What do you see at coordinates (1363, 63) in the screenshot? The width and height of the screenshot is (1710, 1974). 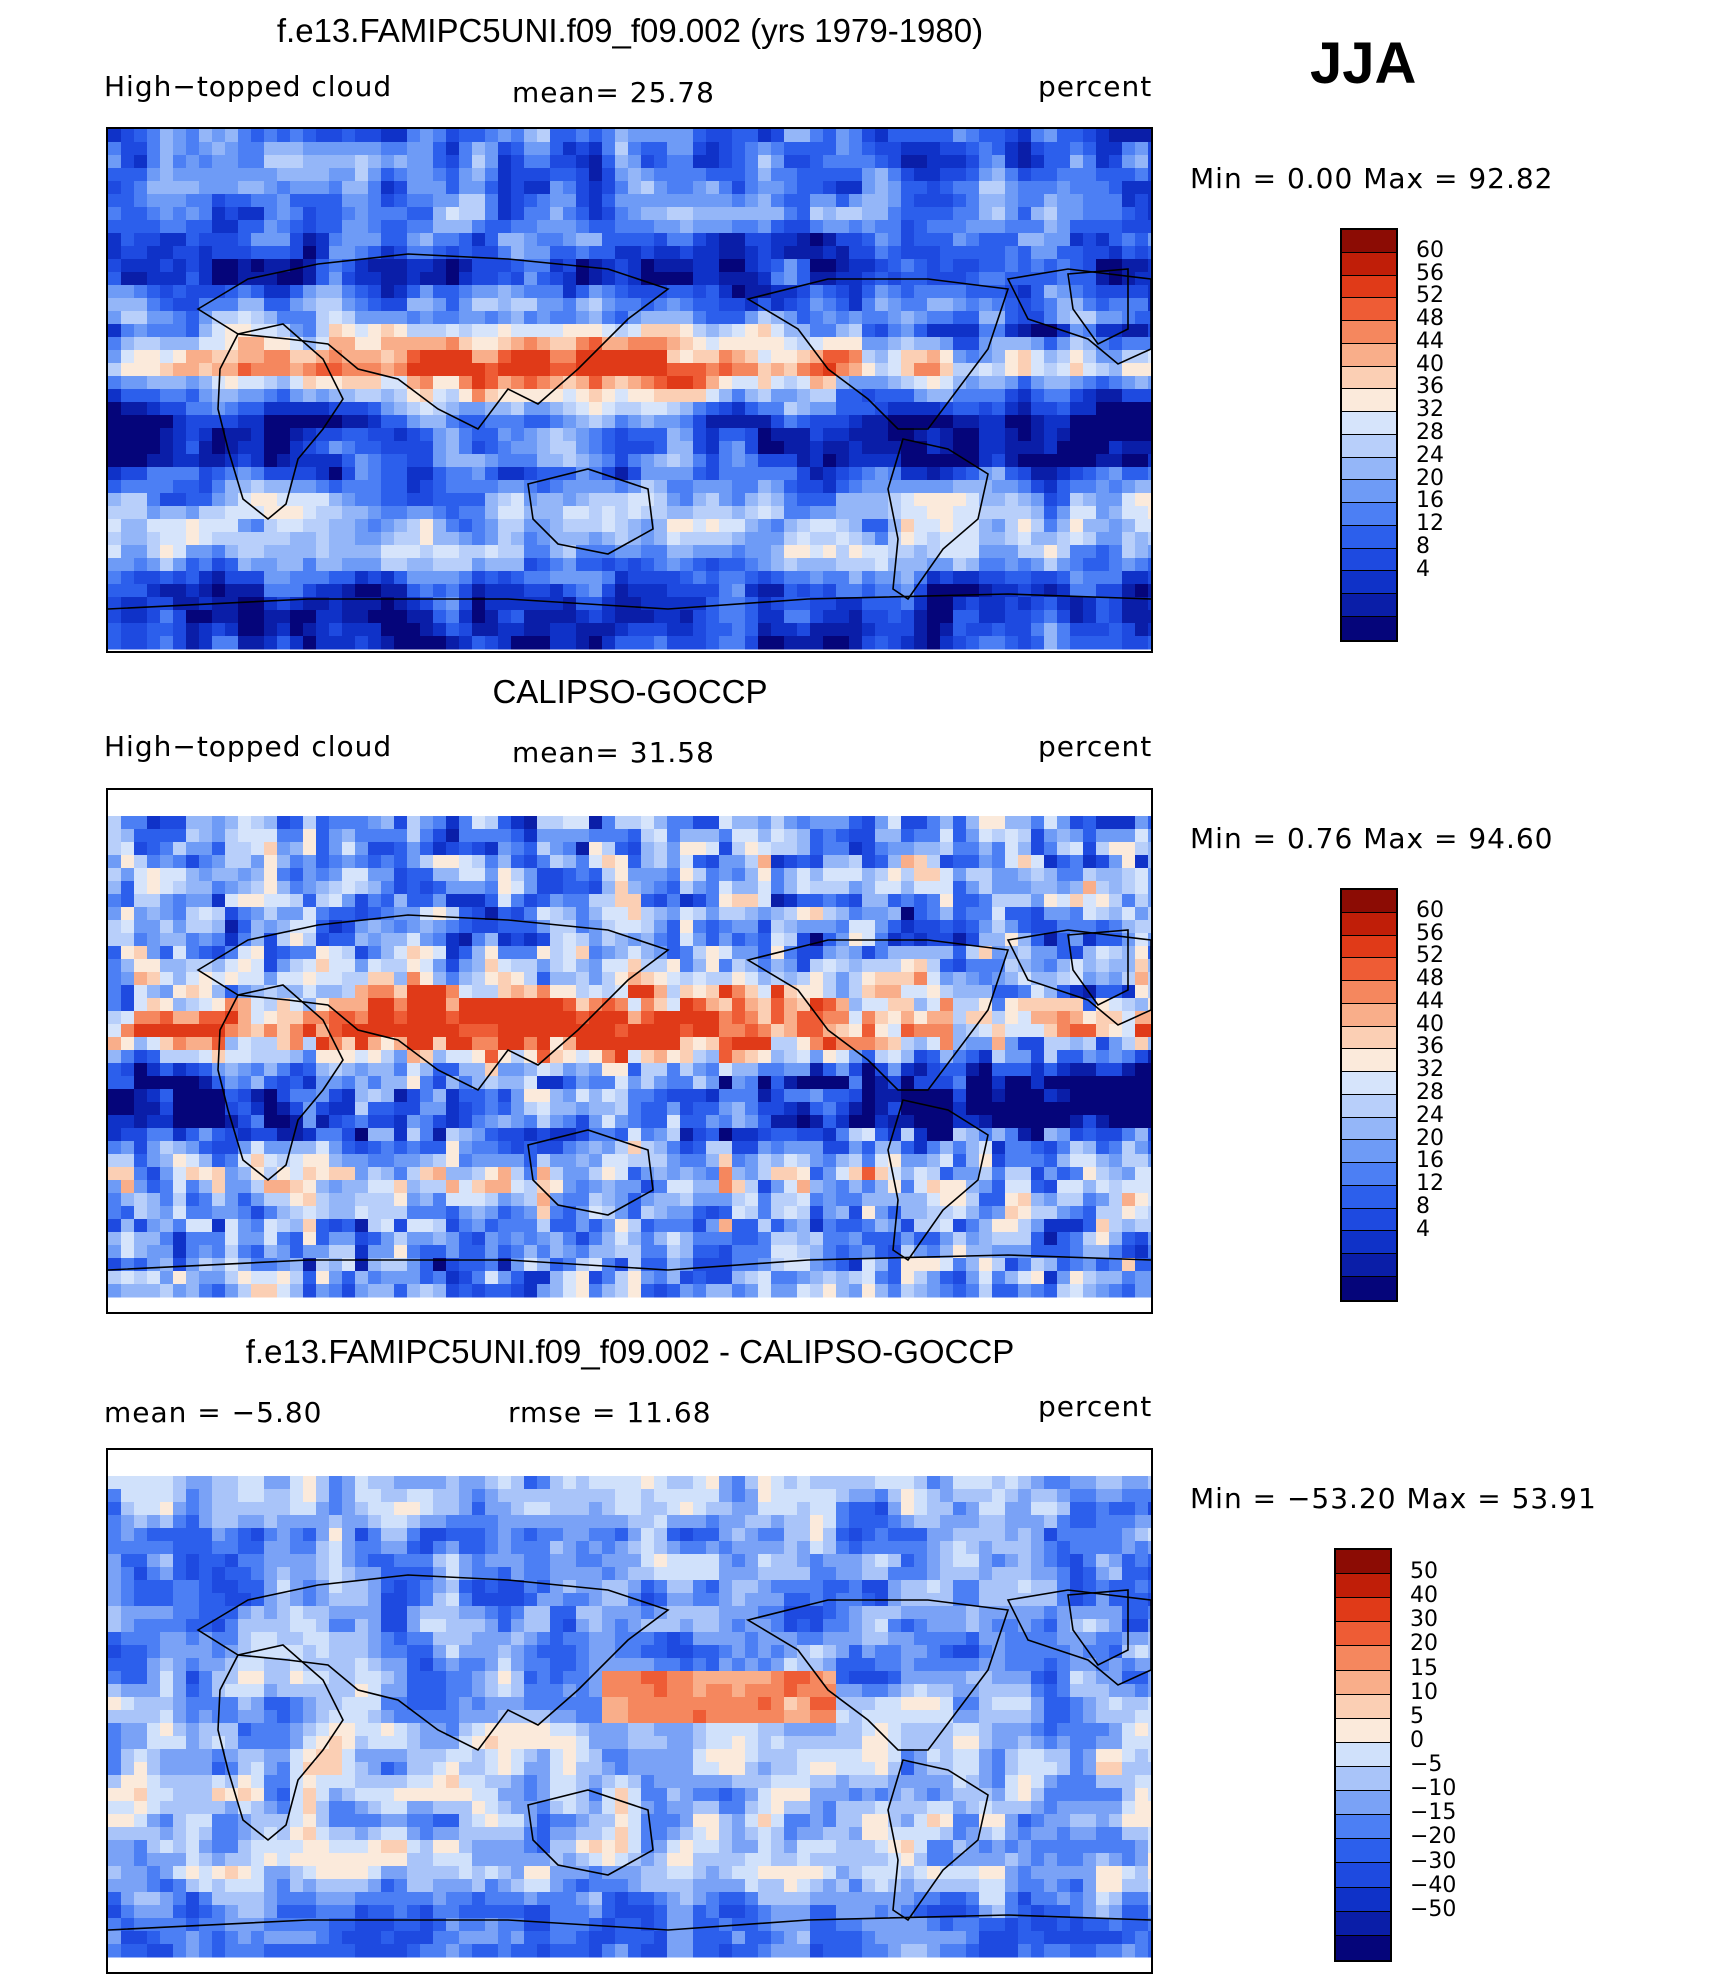 I see `season-label: JJA` at bounding box center [1363, 63].